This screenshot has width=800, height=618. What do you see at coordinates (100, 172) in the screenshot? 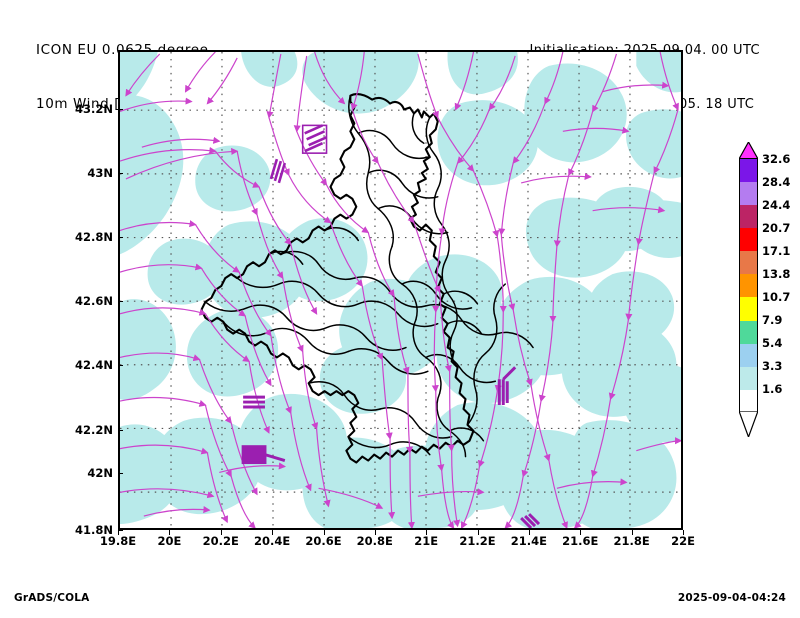
I see `y-tick-label: 43N` at bounding box center [100, 172].